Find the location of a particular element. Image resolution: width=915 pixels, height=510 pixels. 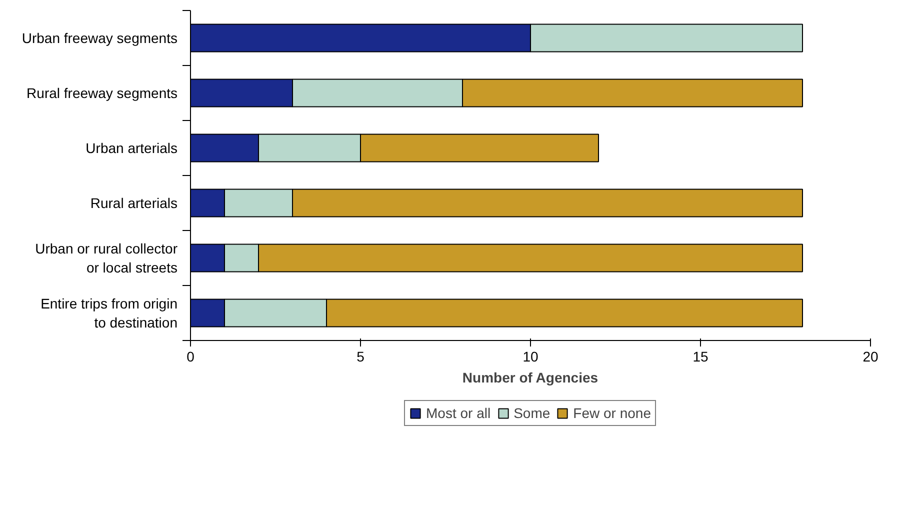

x-axis-title: Number of Agencies is located at coordinates (530, 378).